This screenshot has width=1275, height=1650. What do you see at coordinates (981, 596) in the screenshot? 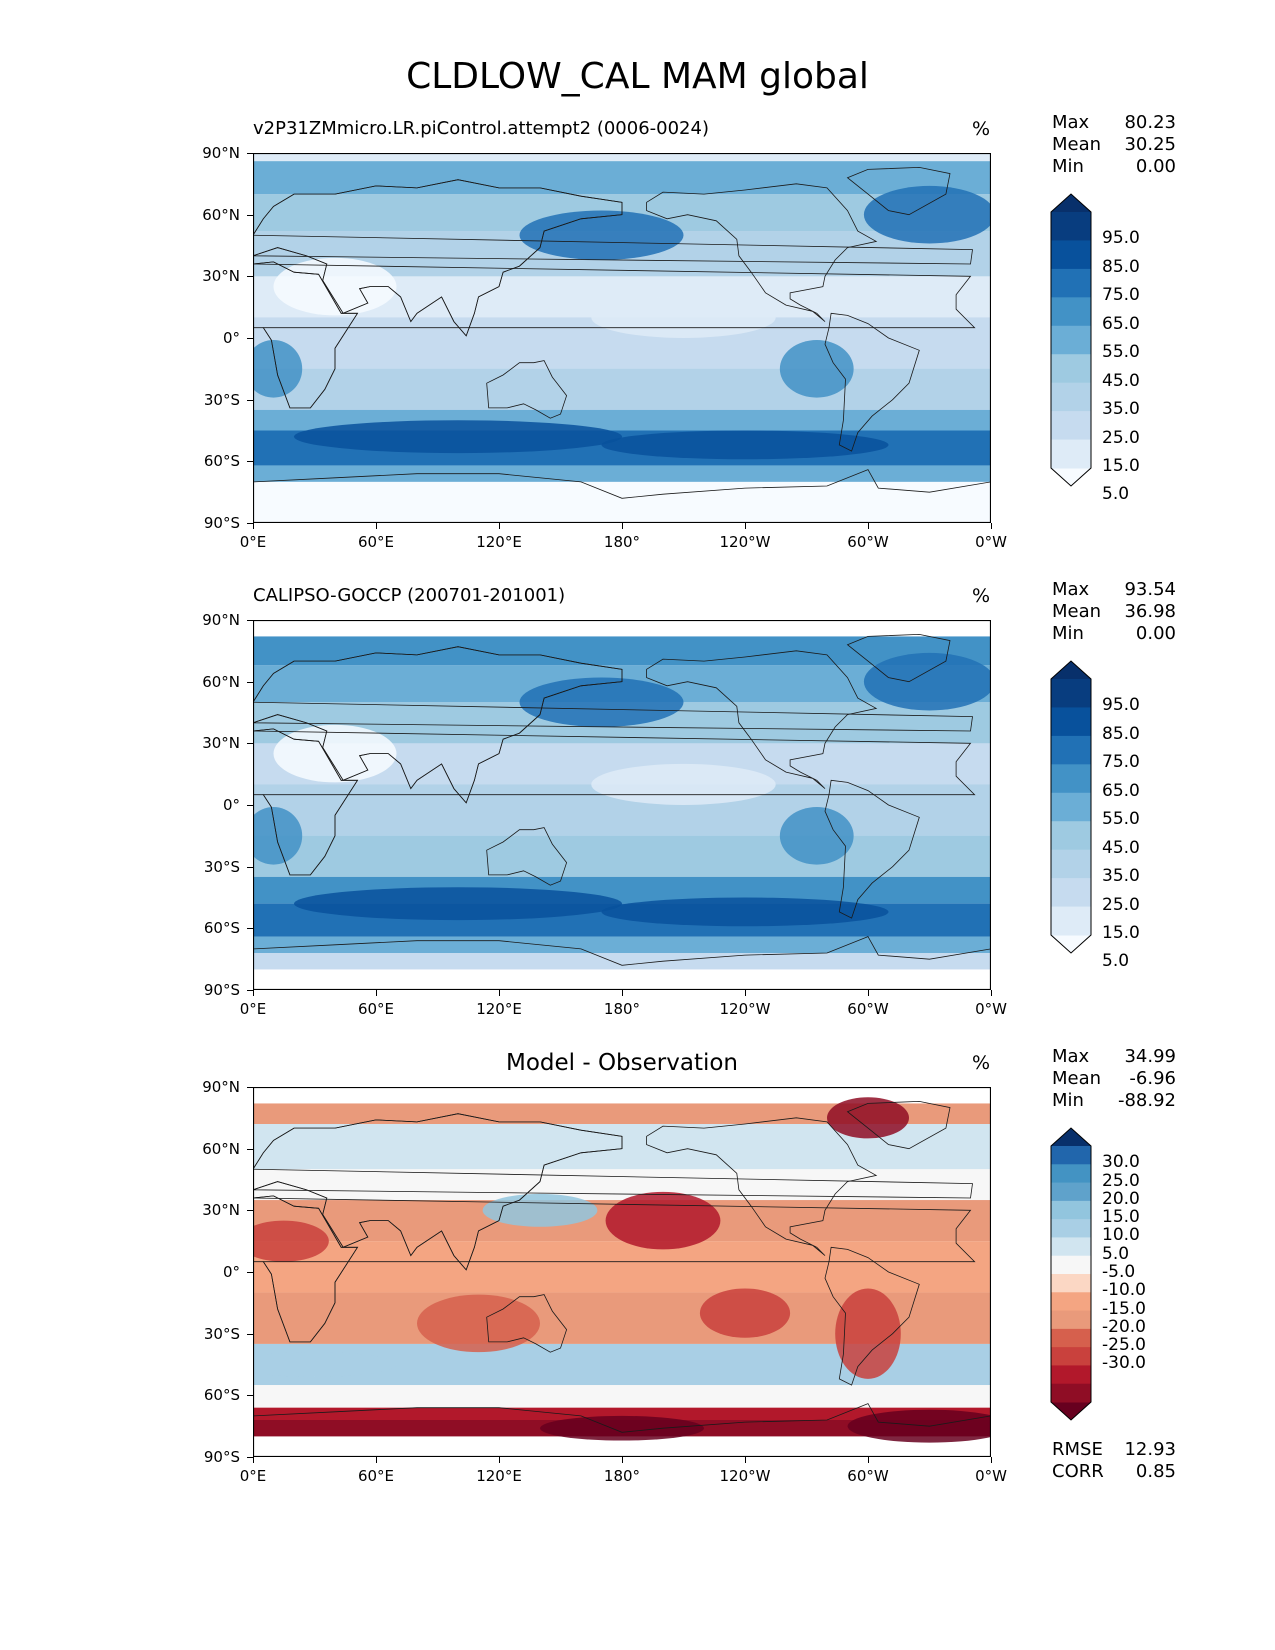
I see `unit-label: %` at bounding box center [981, 596].